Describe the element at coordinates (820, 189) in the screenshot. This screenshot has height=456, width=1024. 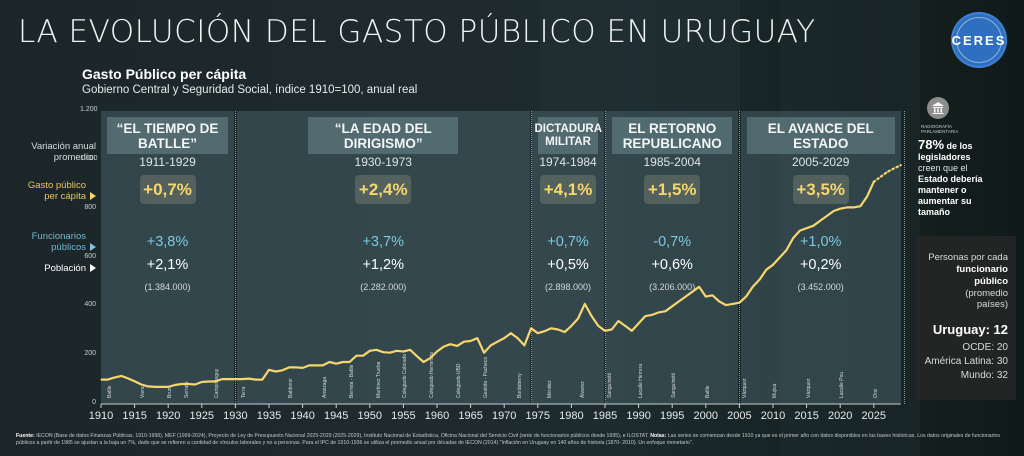
I see `period-gasto-badge: +3,5%` at that location.